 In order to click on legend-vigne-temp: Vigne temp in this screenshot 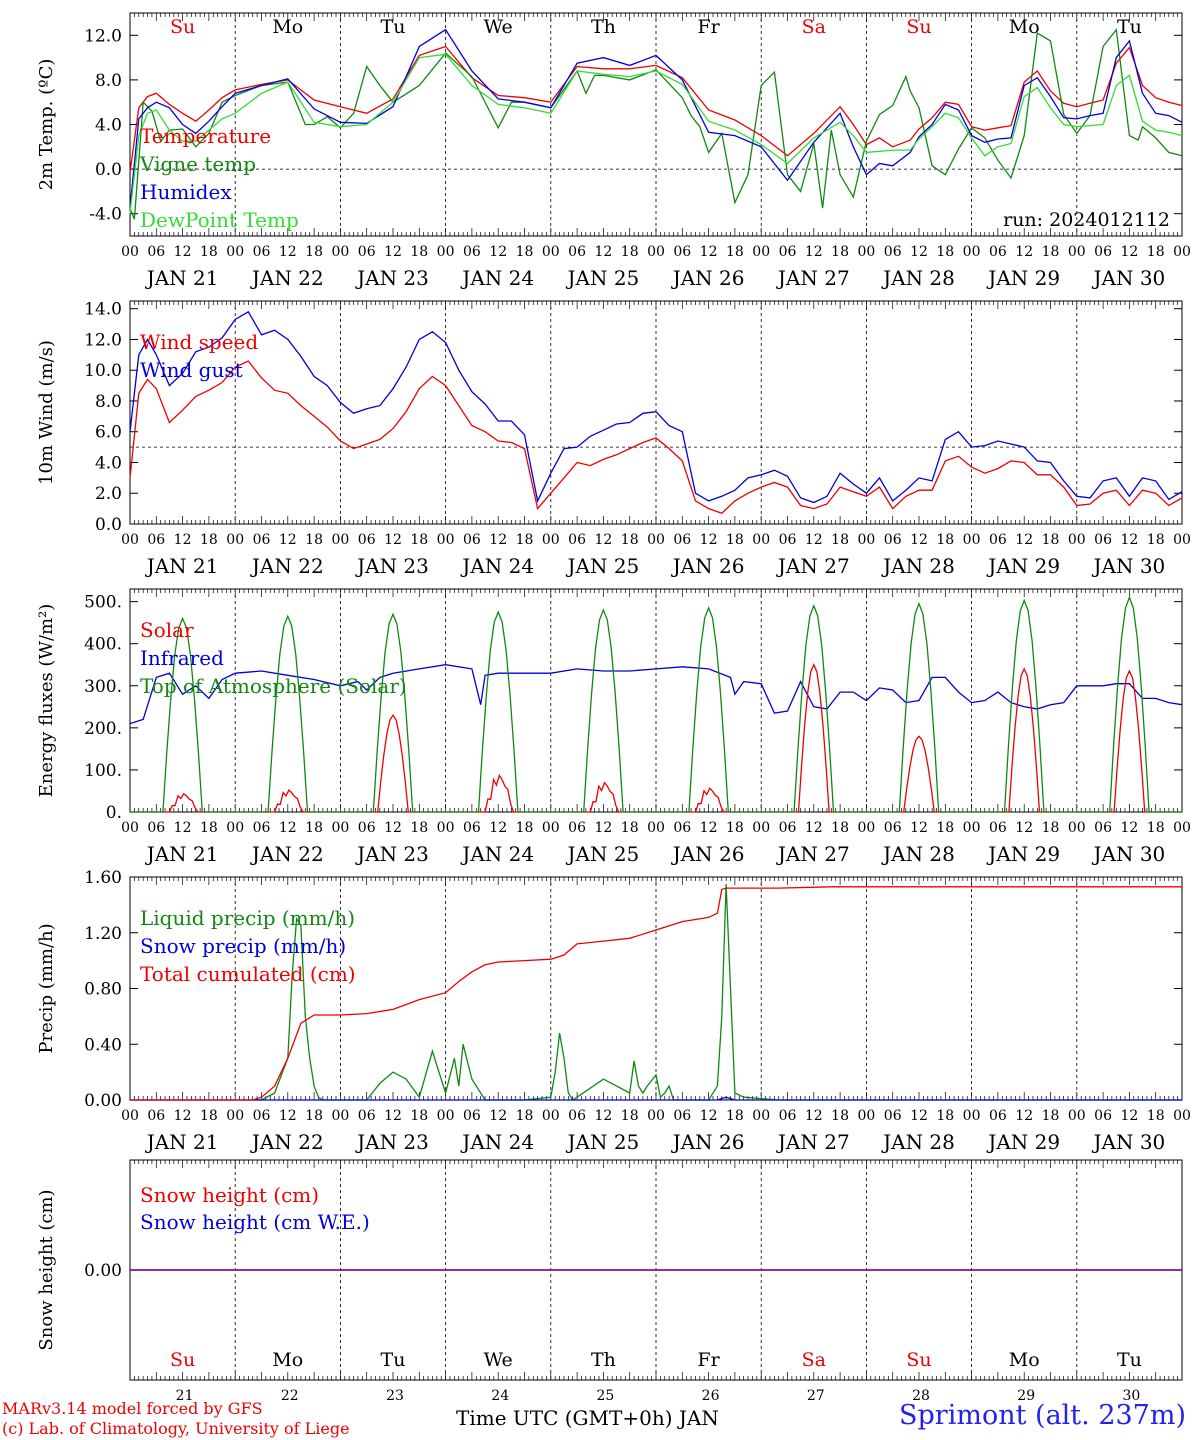, I will do `click(197, 164)`.